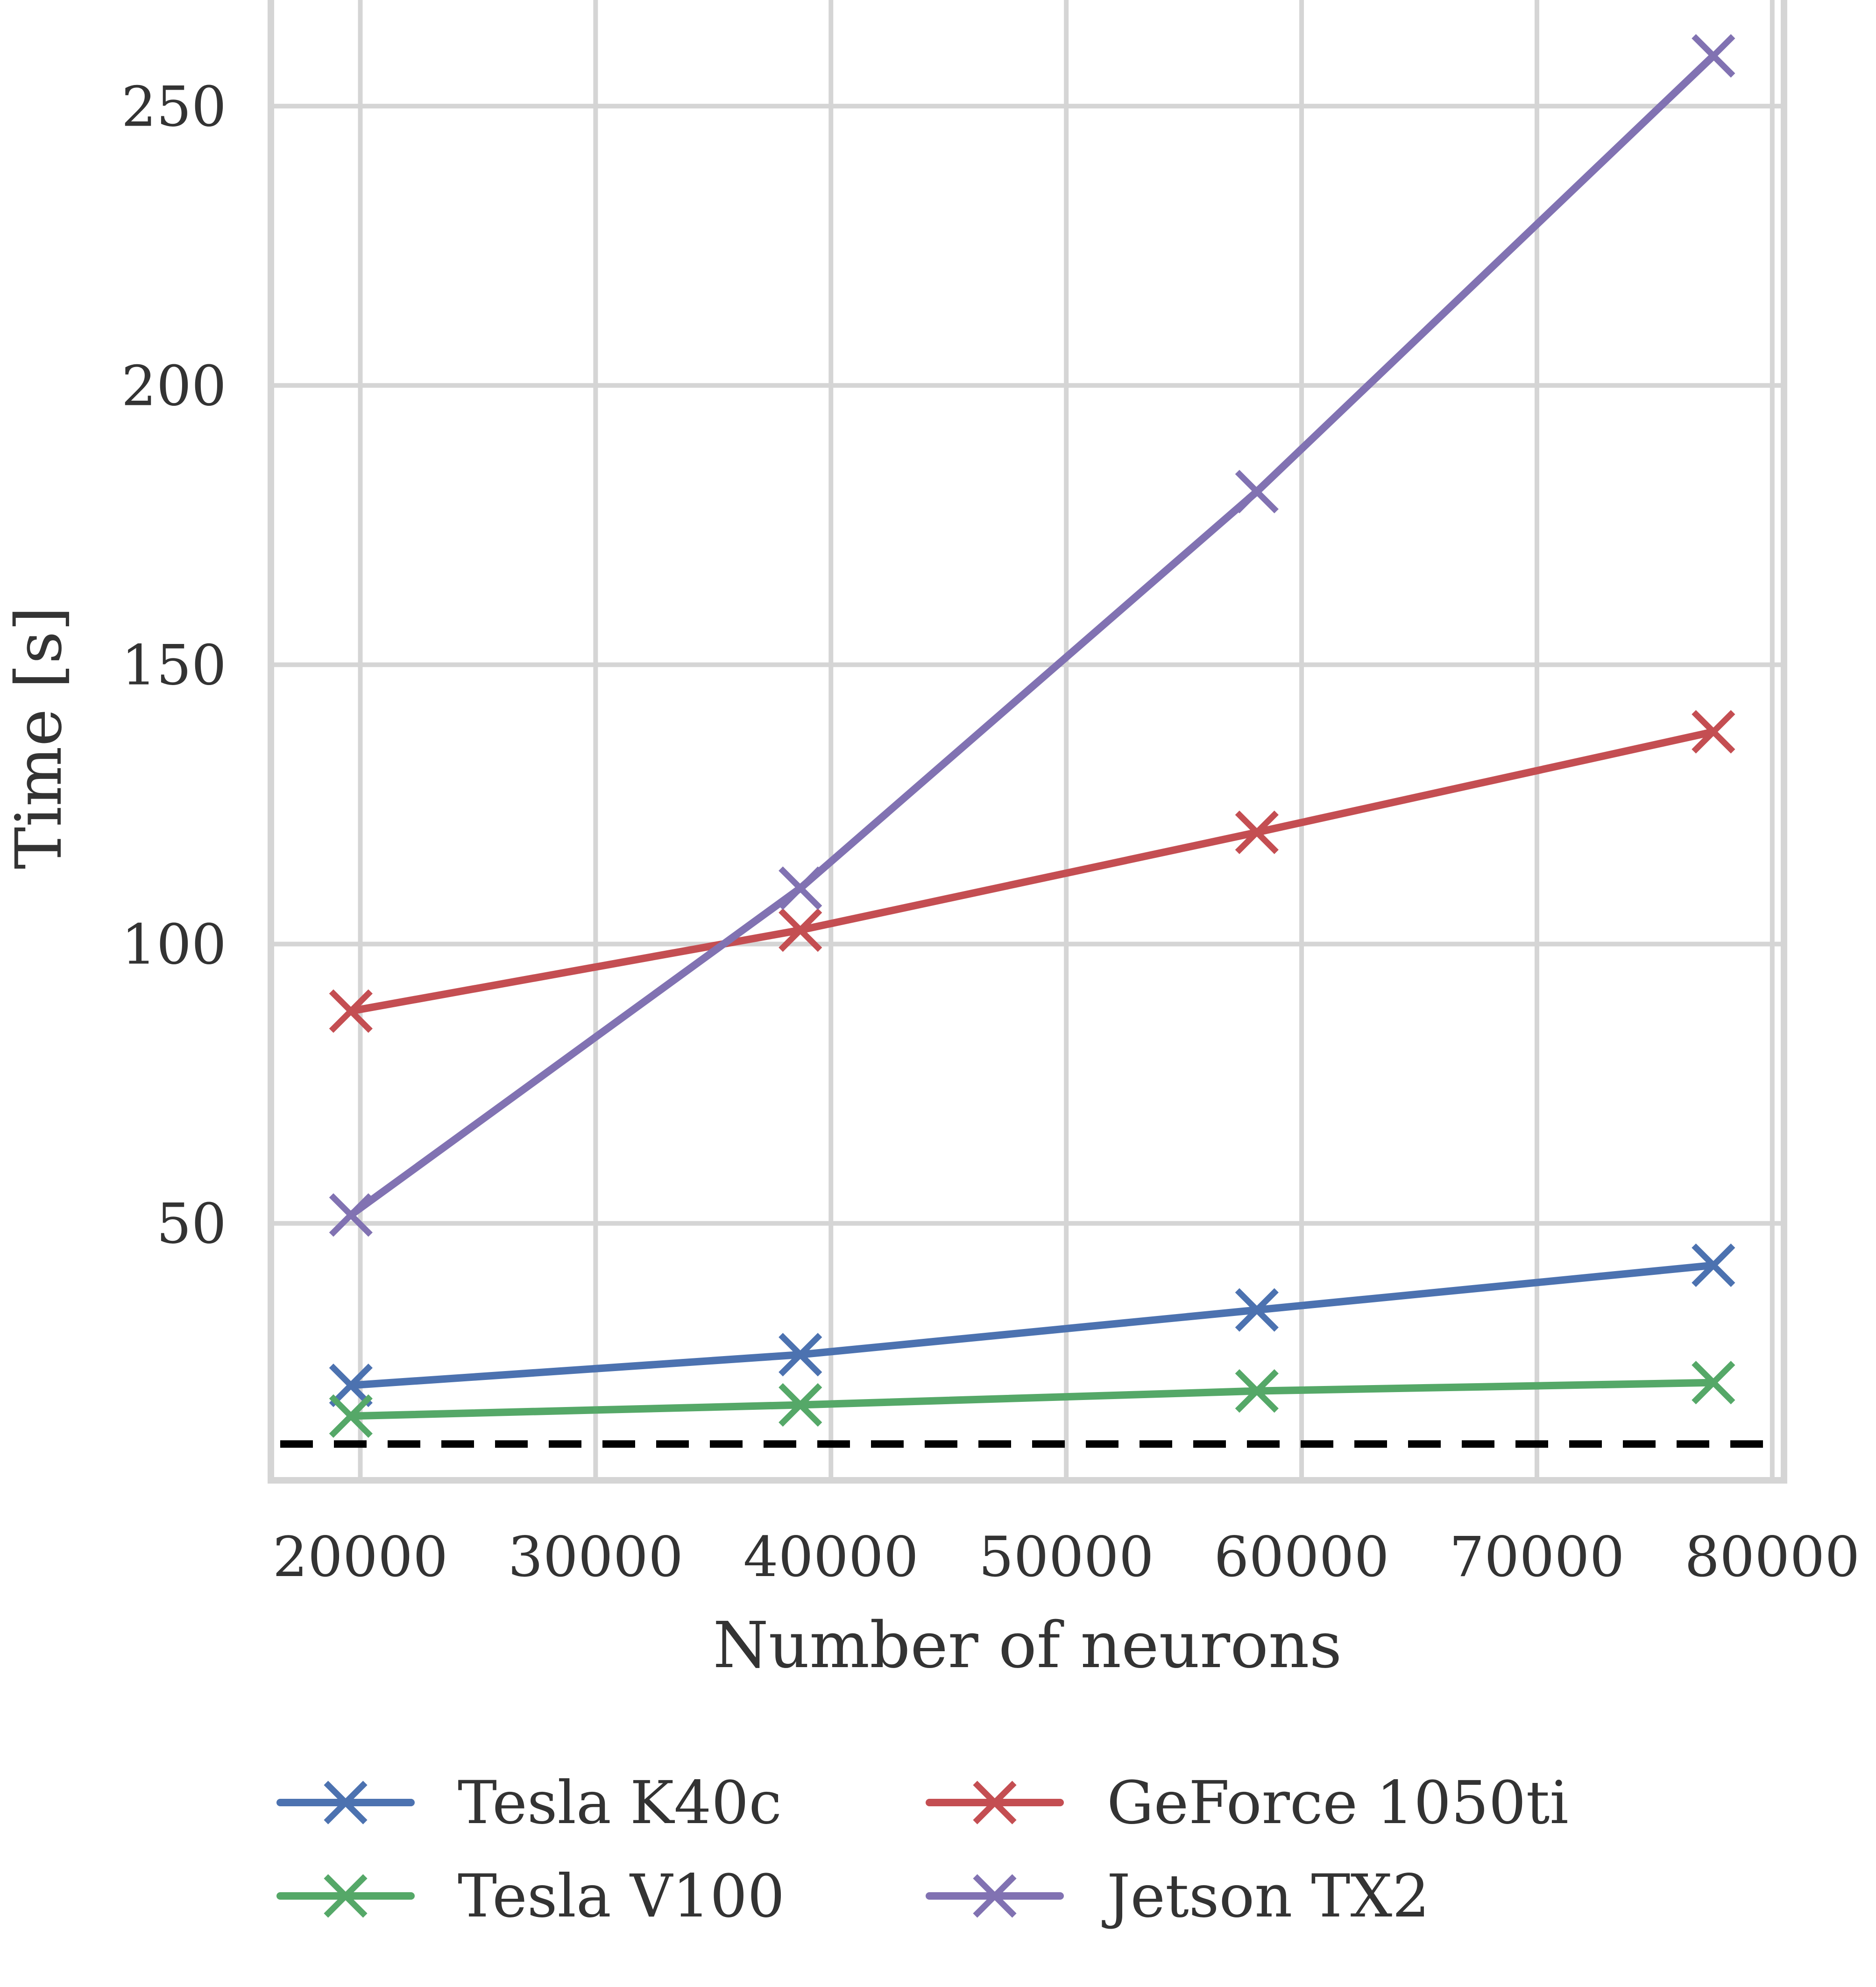  I want to click on x-tick-label: 80000, so click(1772, 1557).